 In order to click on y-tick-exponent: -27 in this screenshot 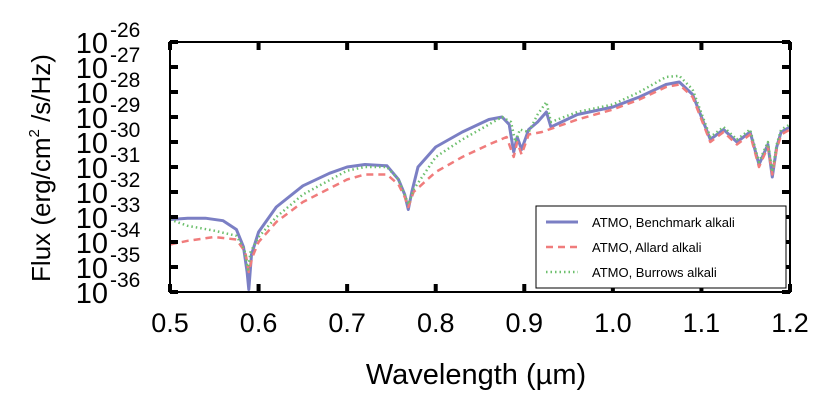, I will do `click(125, 55)`.